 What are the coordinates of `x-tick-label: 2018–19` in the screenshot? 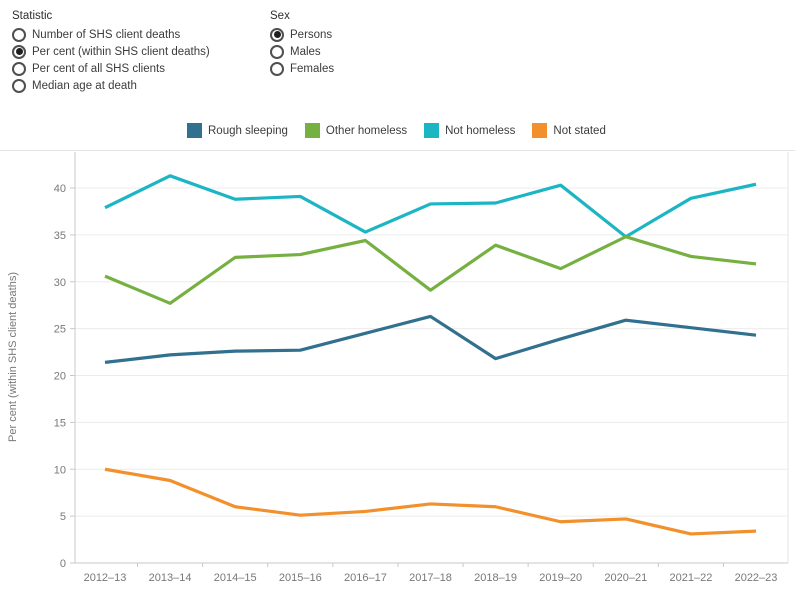 It's located at (495, 578).